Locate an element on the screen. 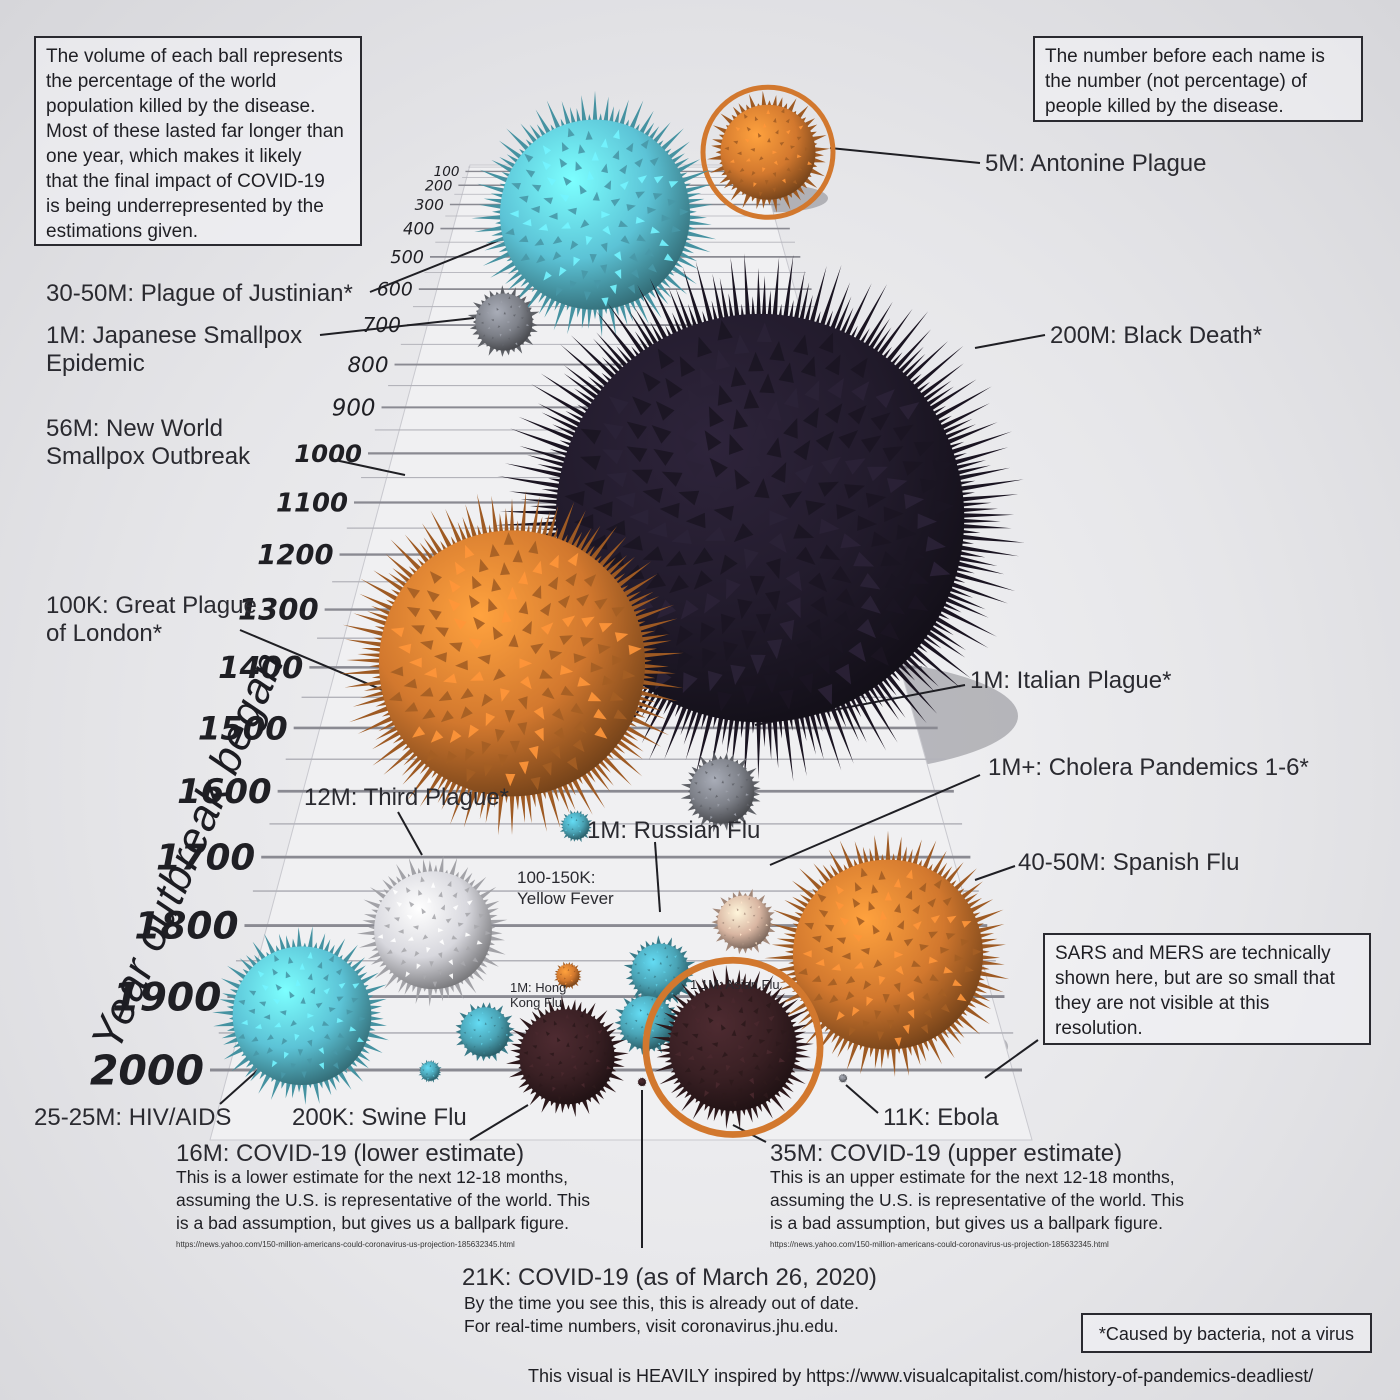 The width and height of the screenshot is (1400, 1400). sars-leader-line is located at coordinates (1011, 1059).